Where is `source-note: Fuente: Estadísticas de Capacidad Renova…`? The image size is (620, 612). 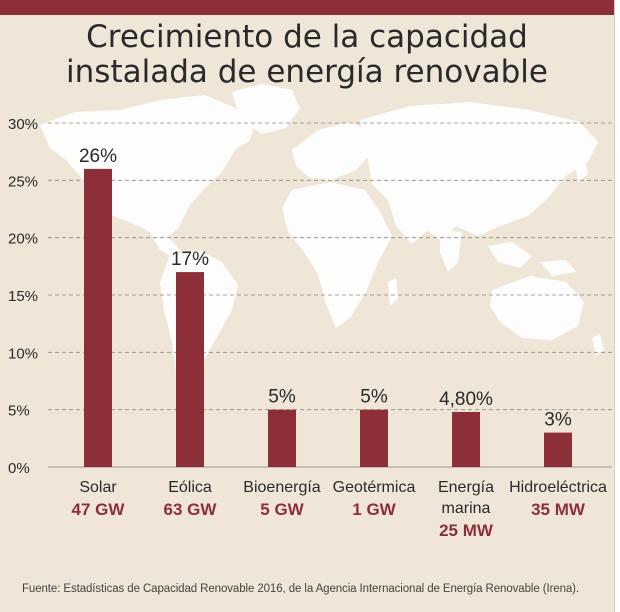 source-note: Fuente: Estadísticas de Capacidad Renova… is located at coordinates (301, 589).